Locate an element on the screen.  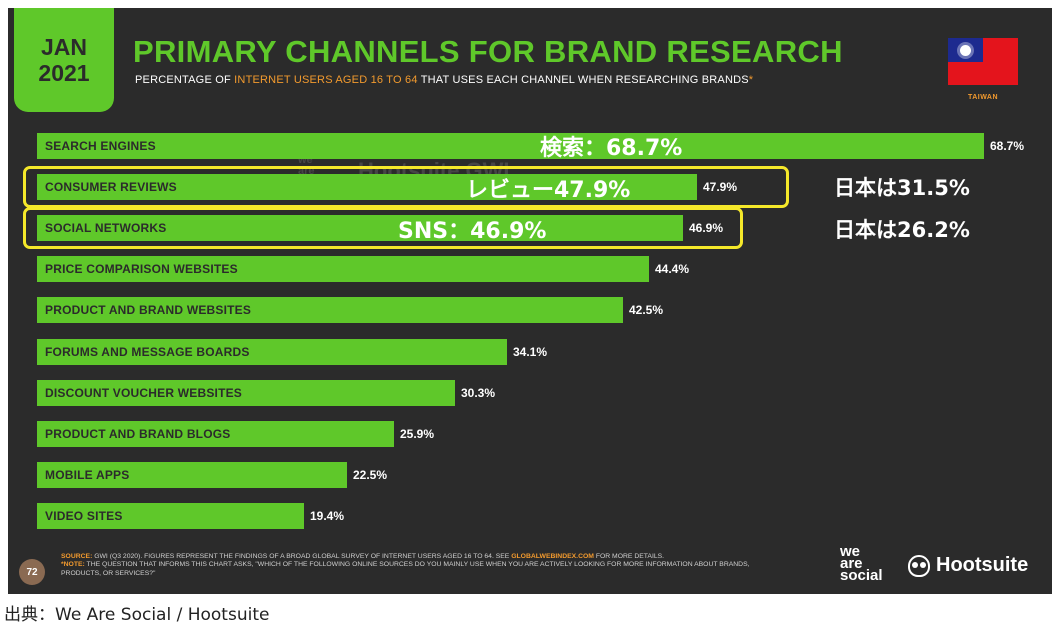
date-tab: JAN 2021 is located at coordinates (64, 60).